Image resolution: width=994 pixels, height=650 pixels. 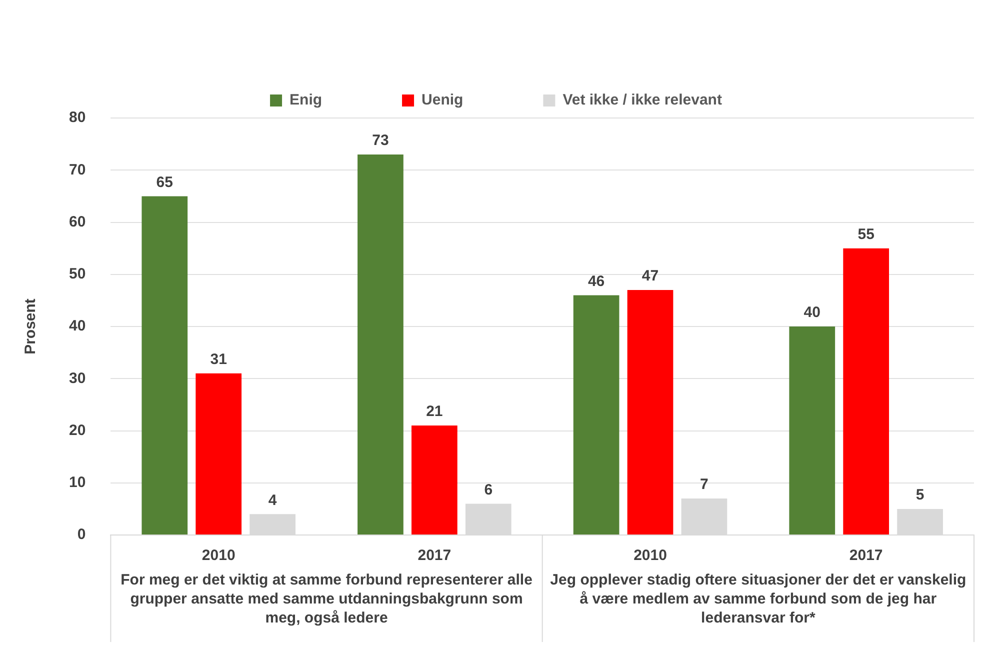 What do you see at coordinates (306, 100) in the screenshot?
I see `legend-label: Enig` at bounding box center [306, 100].